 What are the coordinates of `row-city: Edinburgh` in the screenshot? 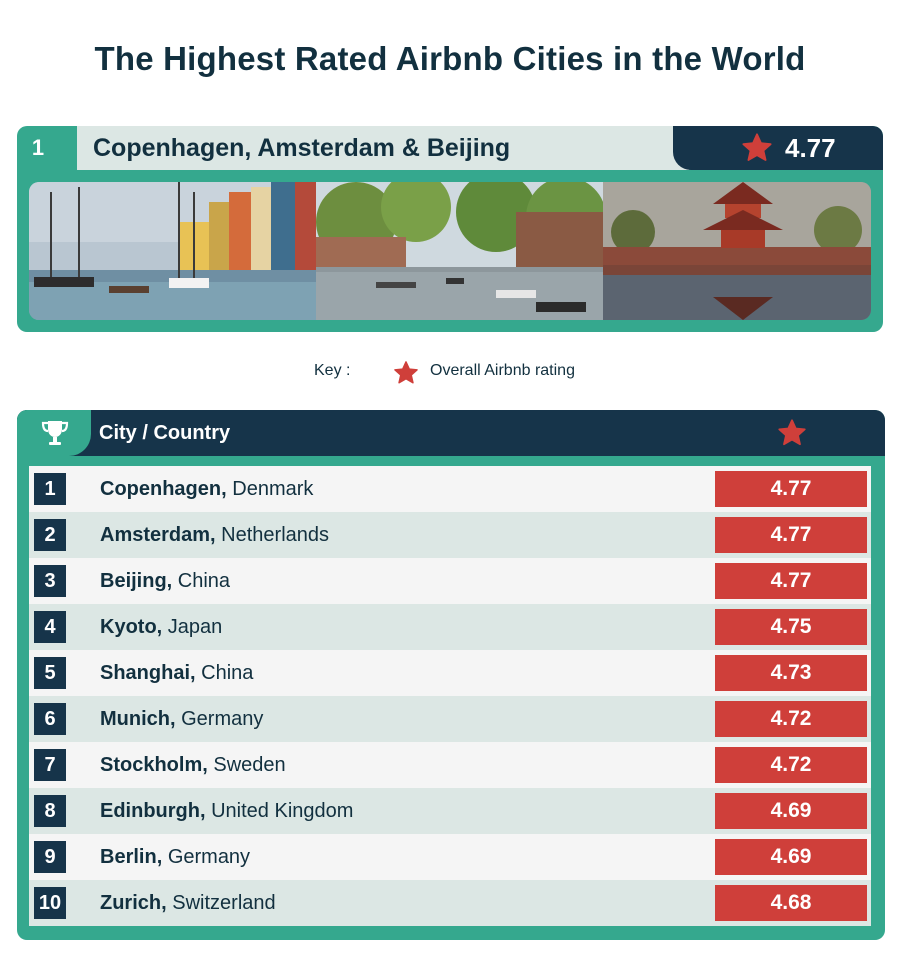 It's located at (150, 811).